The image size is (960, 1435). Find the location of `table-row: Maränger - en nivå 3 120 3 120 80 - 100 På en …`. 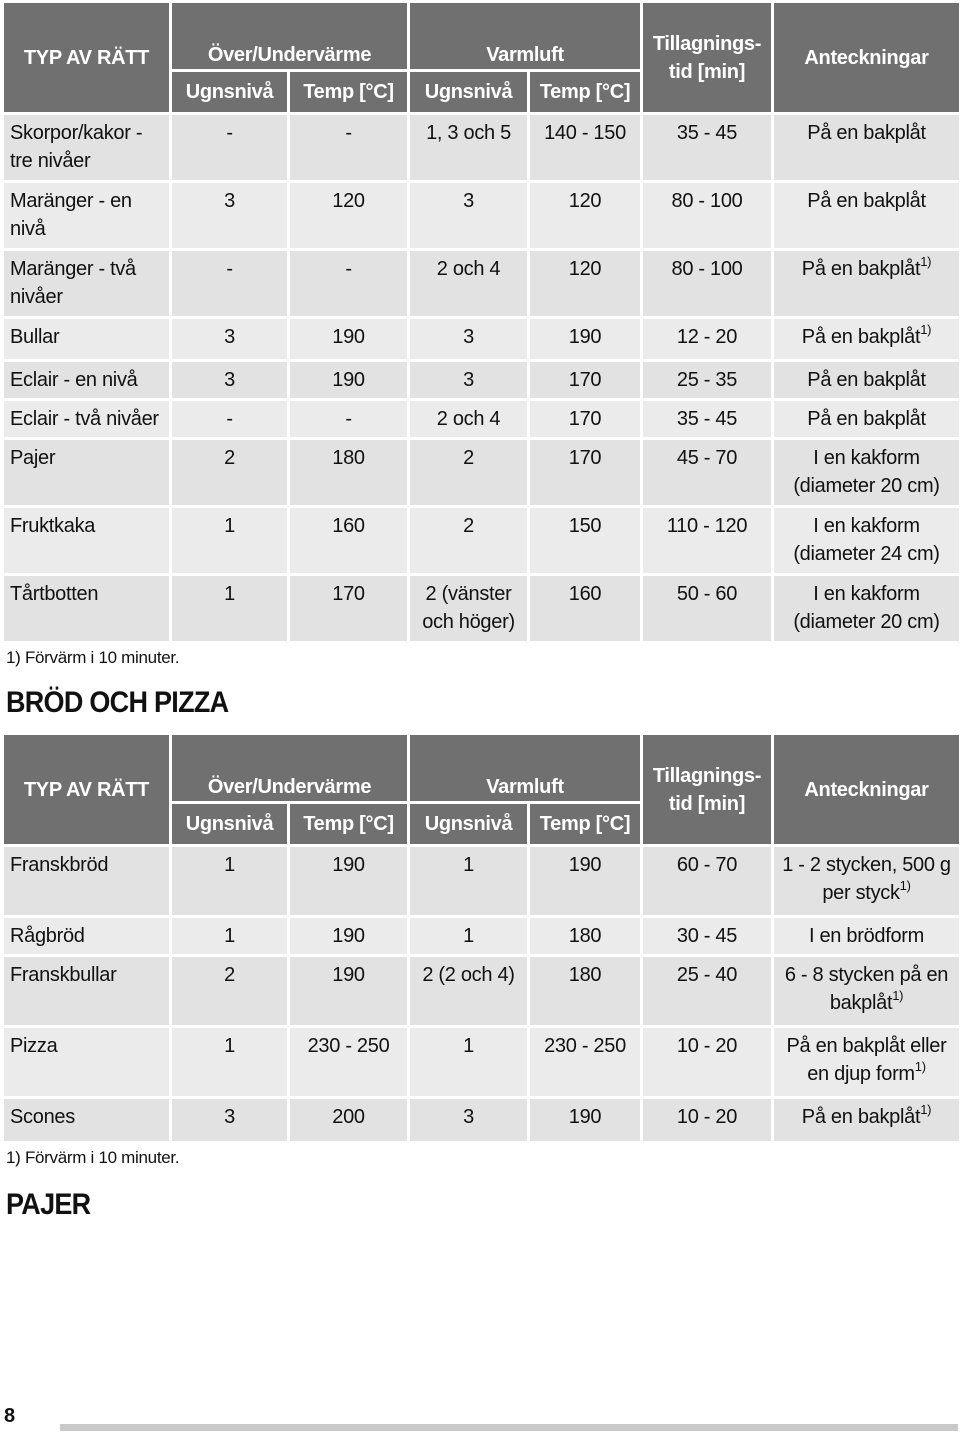

table-row: Maränger - en nivå 3 120 3 120 80 - 100 På en … is located at coordinates (481, 215).